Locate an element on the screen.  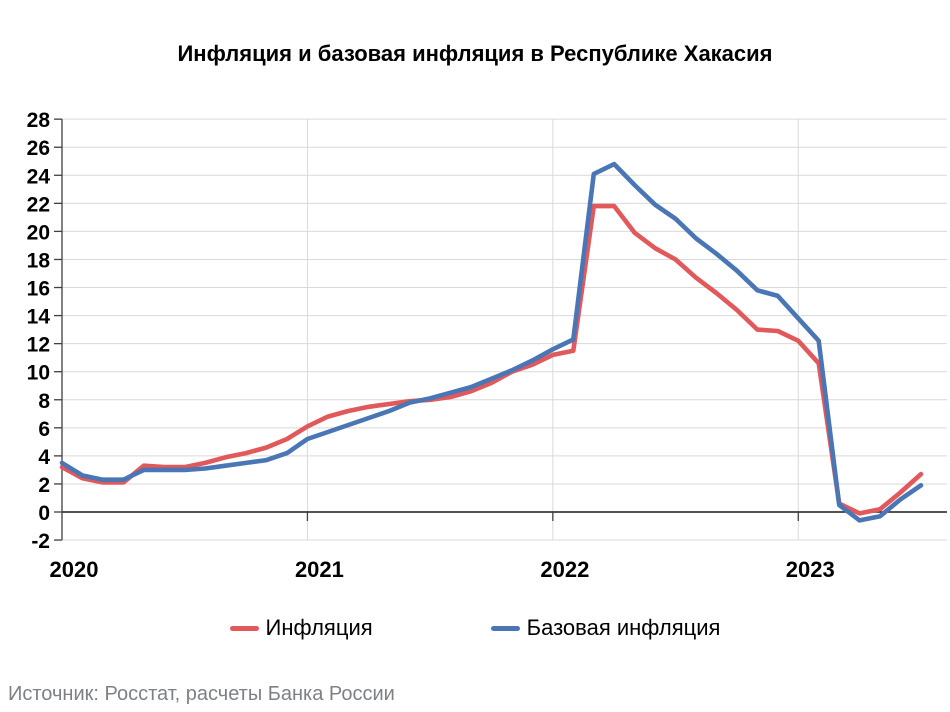
svg-text: 12 is located at coordinates (38, 345).